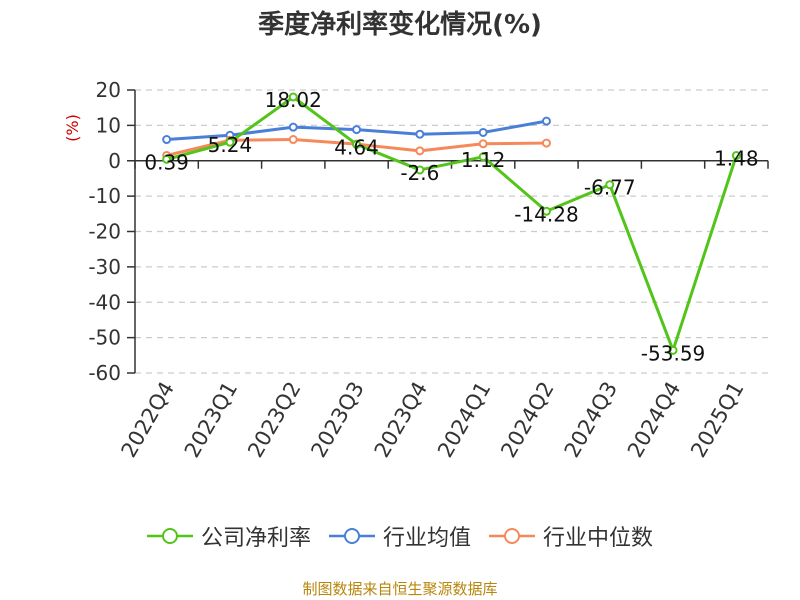 The height and width of the screenshot is (600, 800). I want to click on y-axis-label: (%), so click(72, 128).